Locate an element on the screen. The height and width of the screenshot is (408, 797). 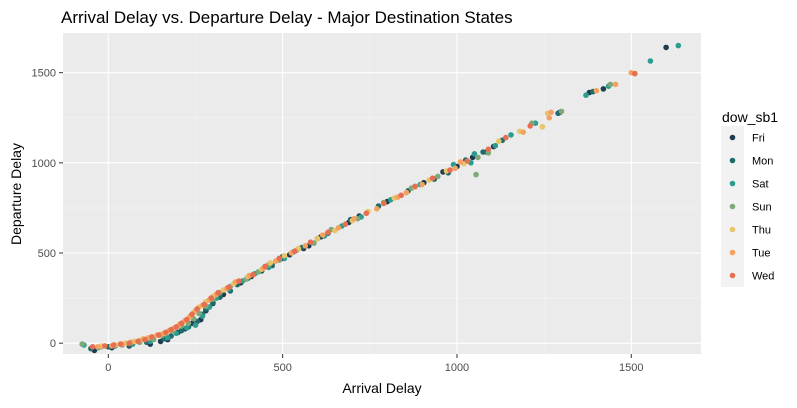
legend-label-tue: Tue is located at coordinates (761, 254).